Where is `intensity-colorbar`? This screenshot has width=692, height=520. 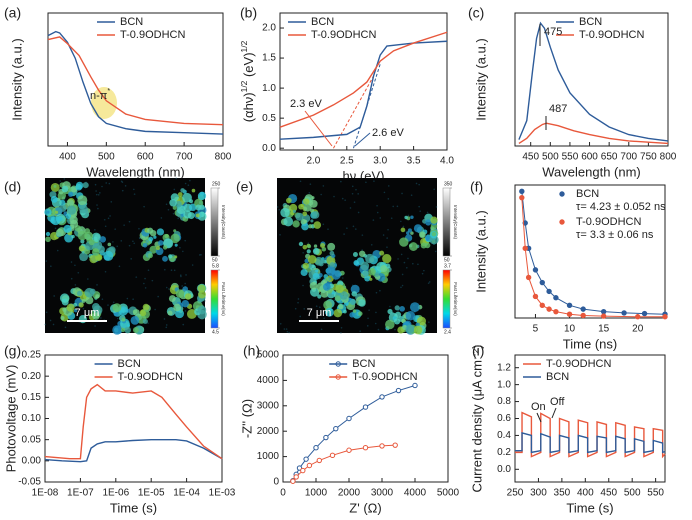
intensity-colorbar is located at coordinates (446, 222).